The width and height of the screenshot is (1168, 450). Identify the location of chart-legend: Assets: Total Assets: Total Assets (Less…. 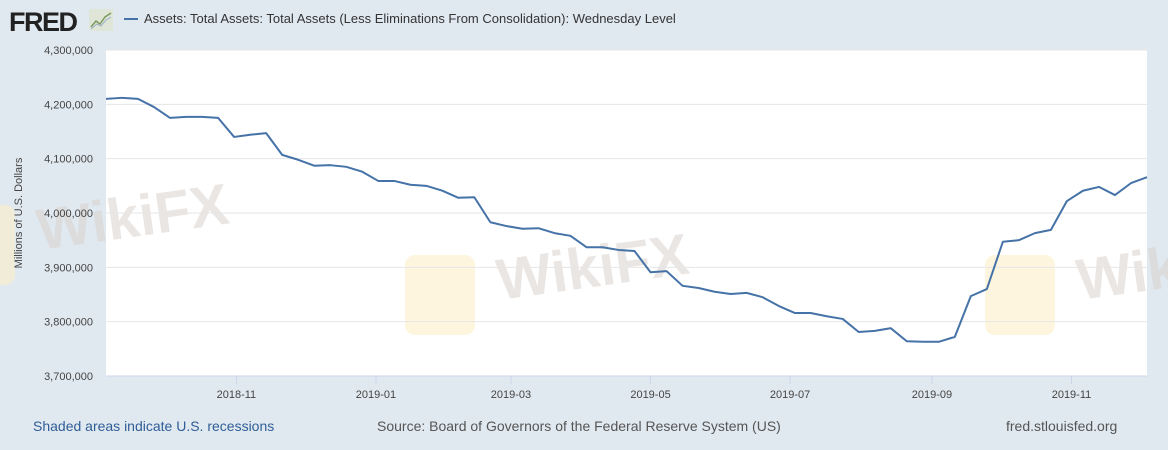
(400, 18).